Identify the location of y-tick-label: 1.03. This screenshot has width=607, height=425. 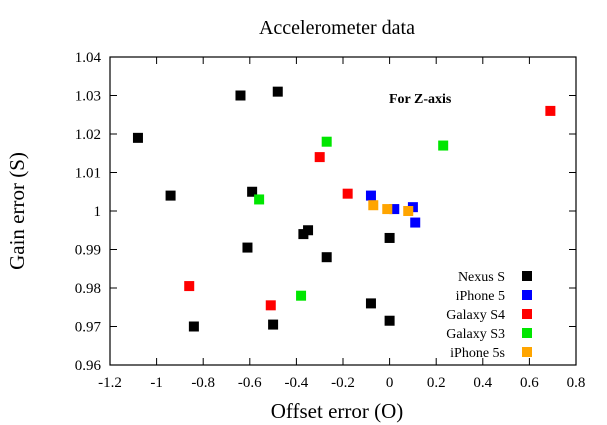
(88, 97).